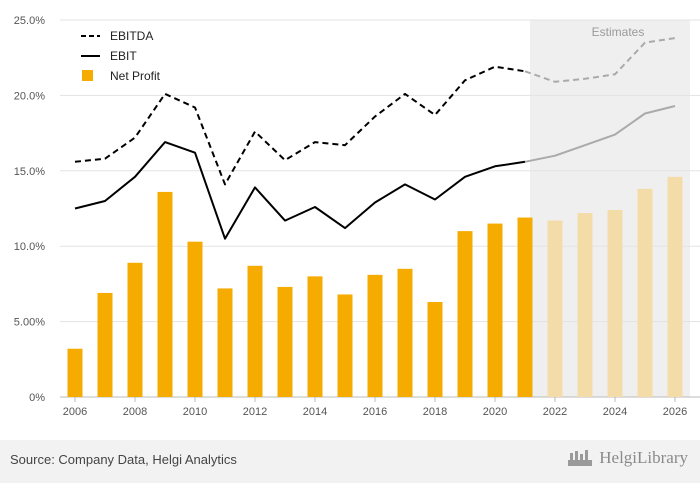 The height and width of the screenshot is (483, 700). Describe the element at coordinates (255, 412) in the screenshot. I see `x-tick-label: 2012` at that location.